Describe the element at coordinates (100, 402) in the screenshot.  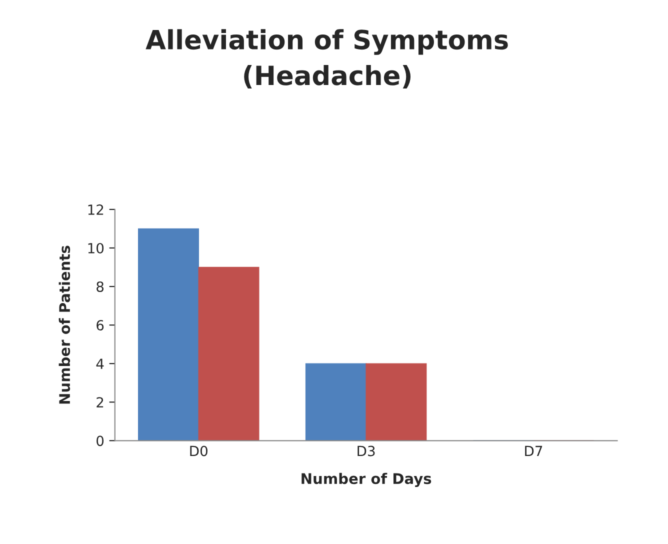
I see `y-tick-label: 2` at that location.